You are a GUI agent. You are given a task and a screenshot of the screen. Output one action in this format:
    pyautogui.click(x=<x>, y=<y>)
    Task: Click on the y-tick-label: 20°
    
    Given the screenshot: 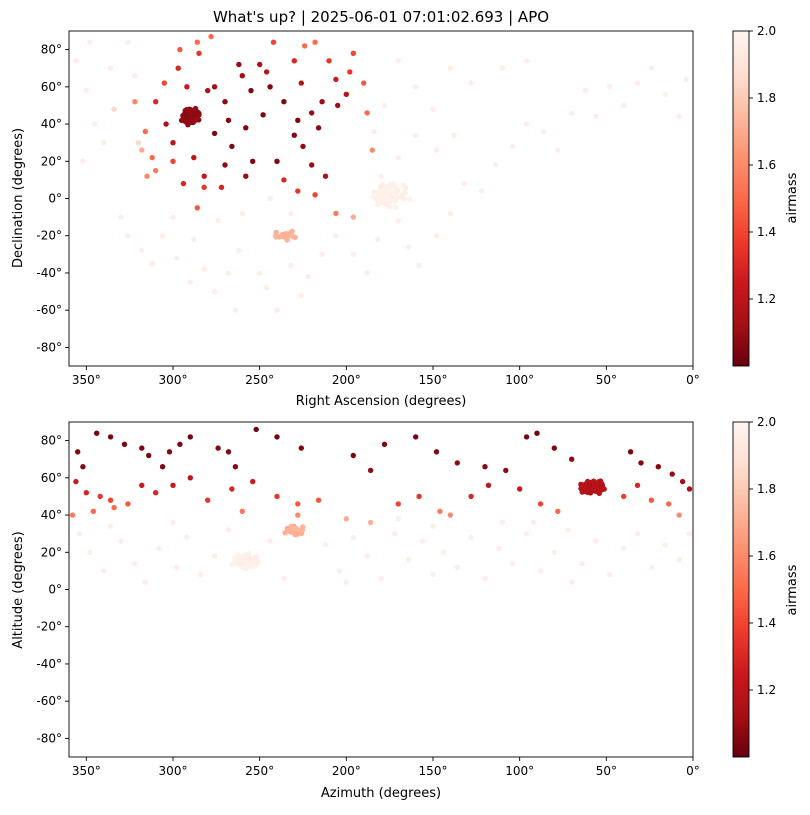 What is the action you would take?
    pyautogui.click(x=51, y=552)
    